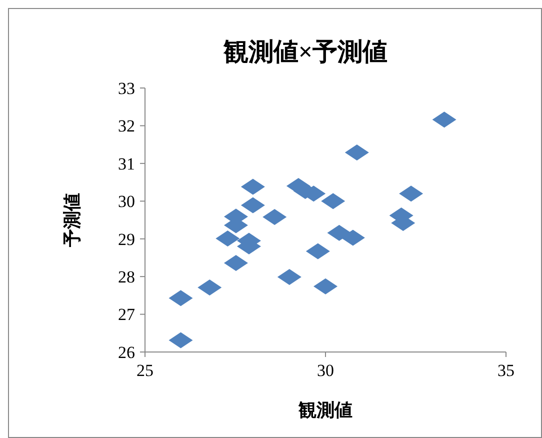 This screenshot has width=542, height=438. What do you see at coordinates (126, 164) in the screenshot?
I see `y-tick-label: 31` at bounding box center [126, 164].